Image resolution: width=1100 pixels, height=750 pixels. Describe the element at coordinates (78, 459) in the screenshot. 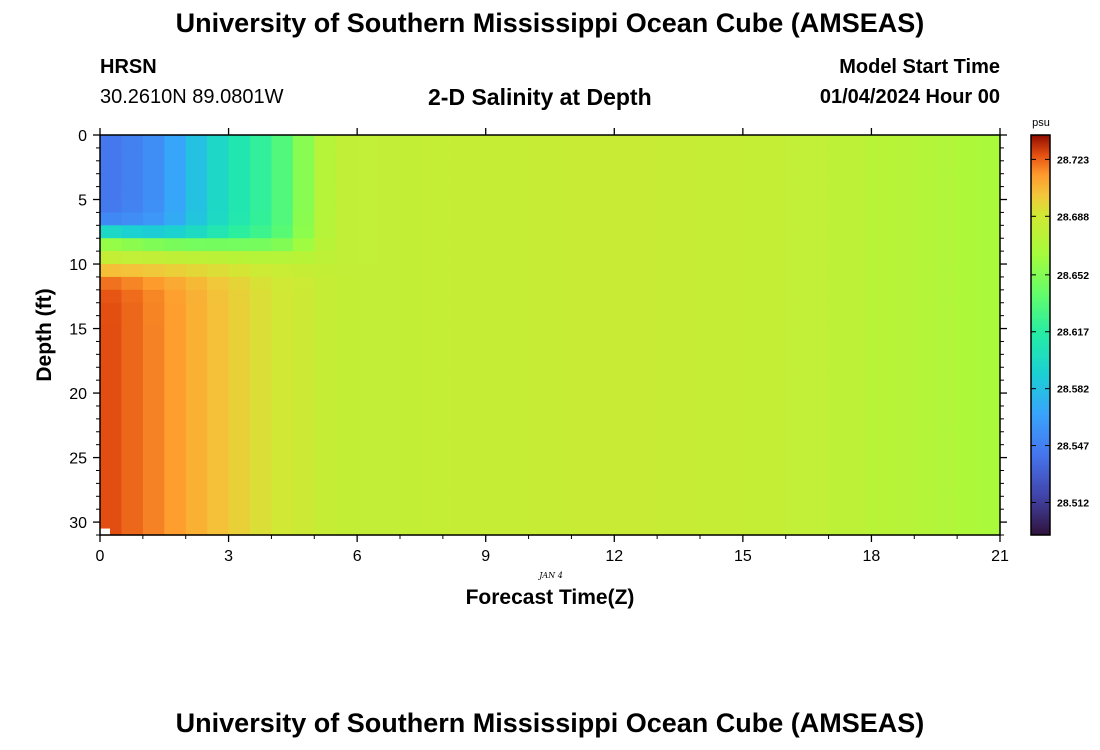

I see `y-tick-label: 25` at that location.